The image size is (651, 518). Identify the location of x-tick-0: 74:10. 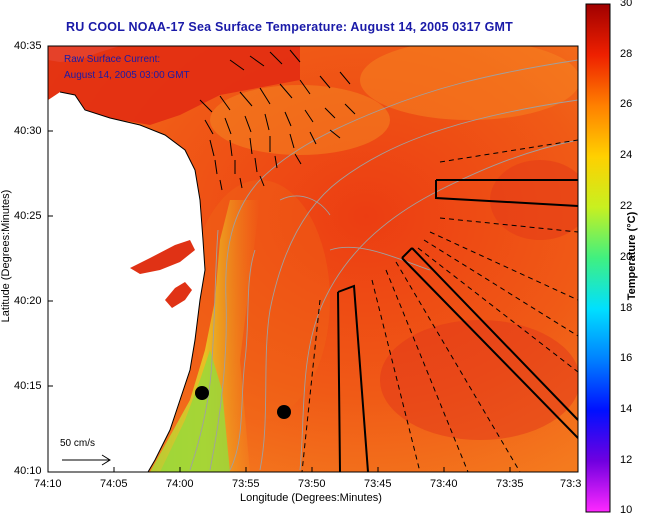
(48, 484).